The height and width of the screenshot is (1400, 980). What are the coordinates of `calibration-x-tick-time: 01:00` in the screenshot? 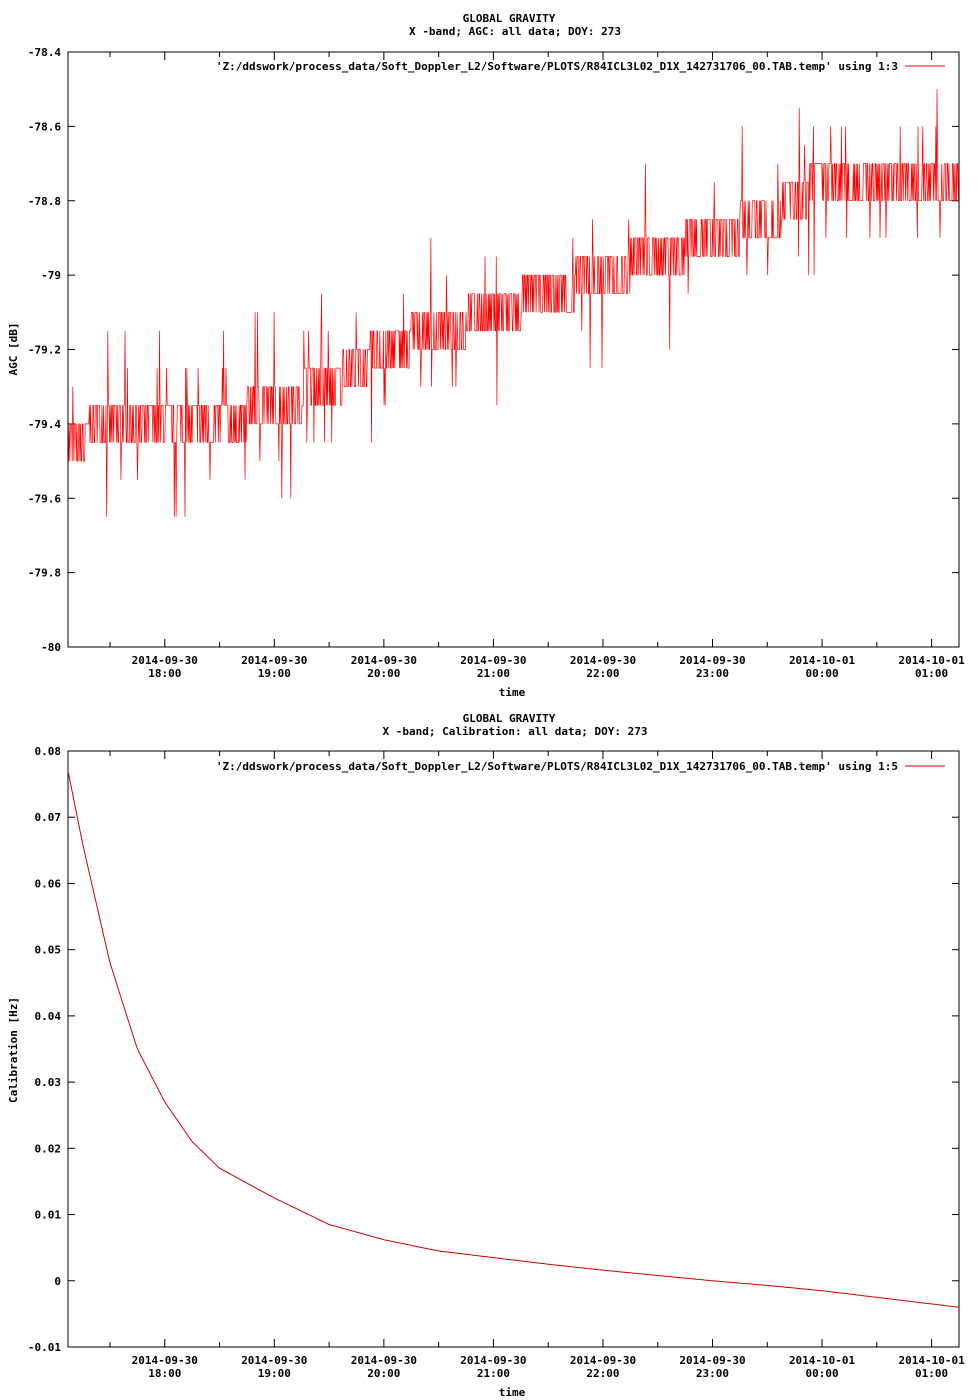 It's located at (931, 1373).